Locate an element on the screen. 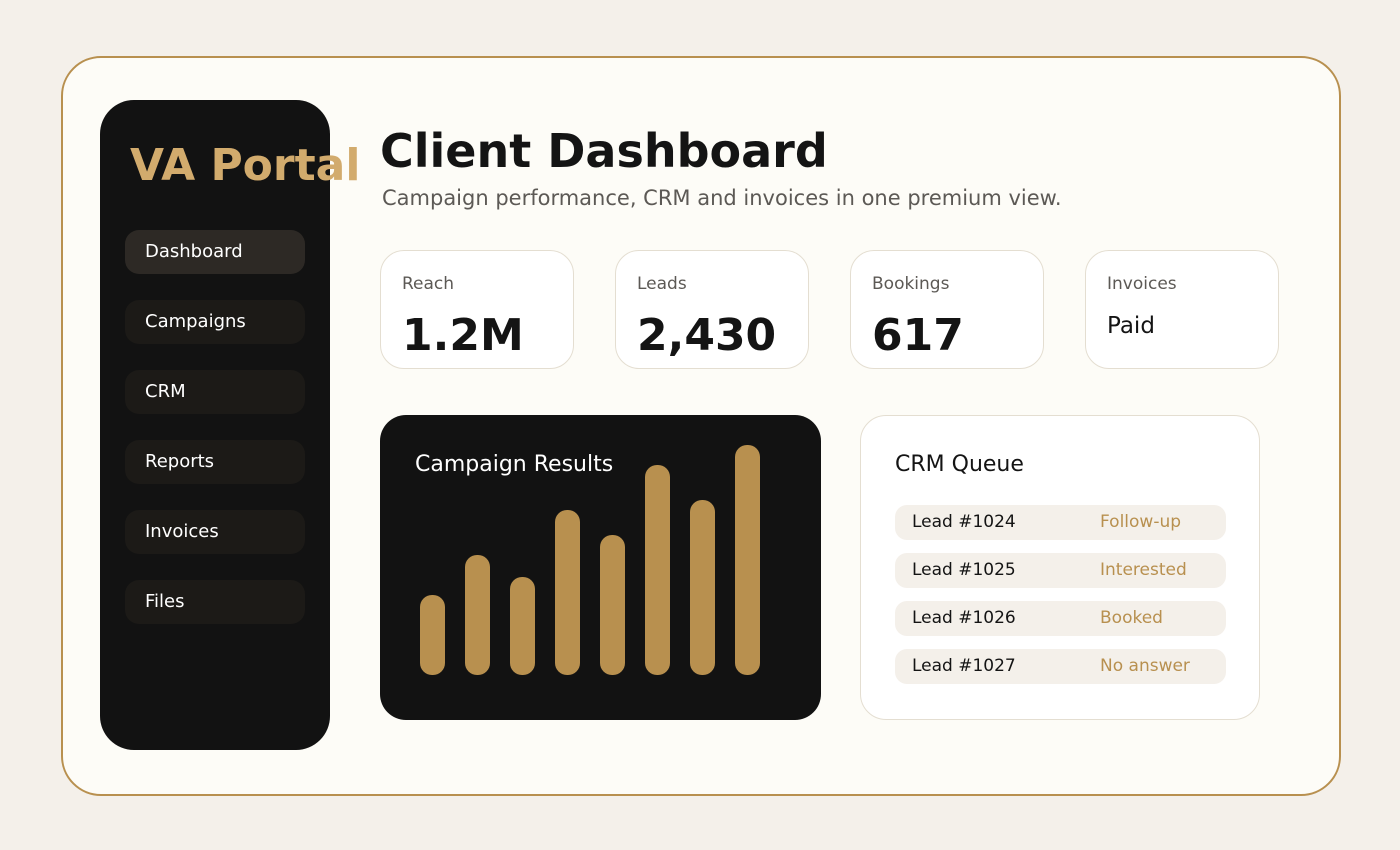 This screenshot has width=1400, height=850. crm-lead-status: No answer is located at coordinates (1145, 666).